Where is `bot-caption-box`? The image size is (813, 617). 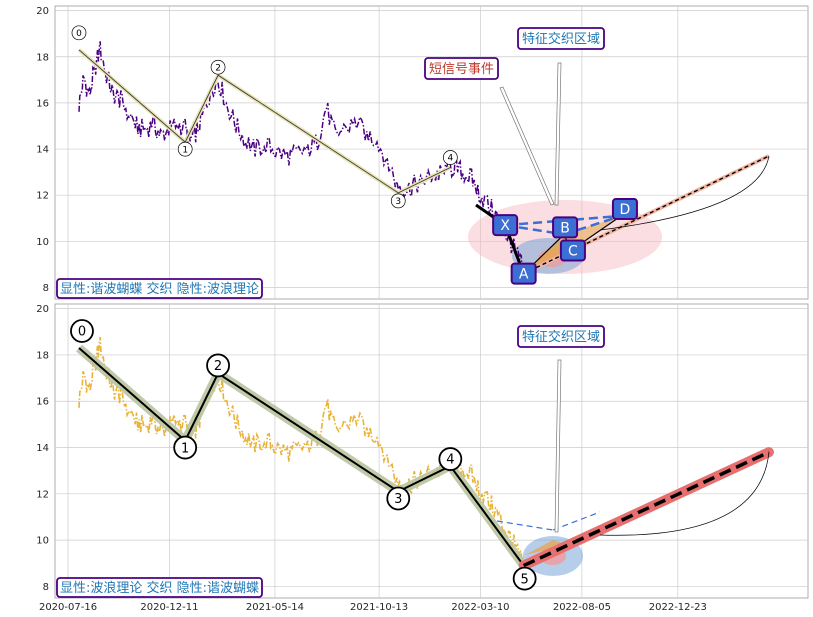
bot-caption-box is located at coordinates (159, 587).